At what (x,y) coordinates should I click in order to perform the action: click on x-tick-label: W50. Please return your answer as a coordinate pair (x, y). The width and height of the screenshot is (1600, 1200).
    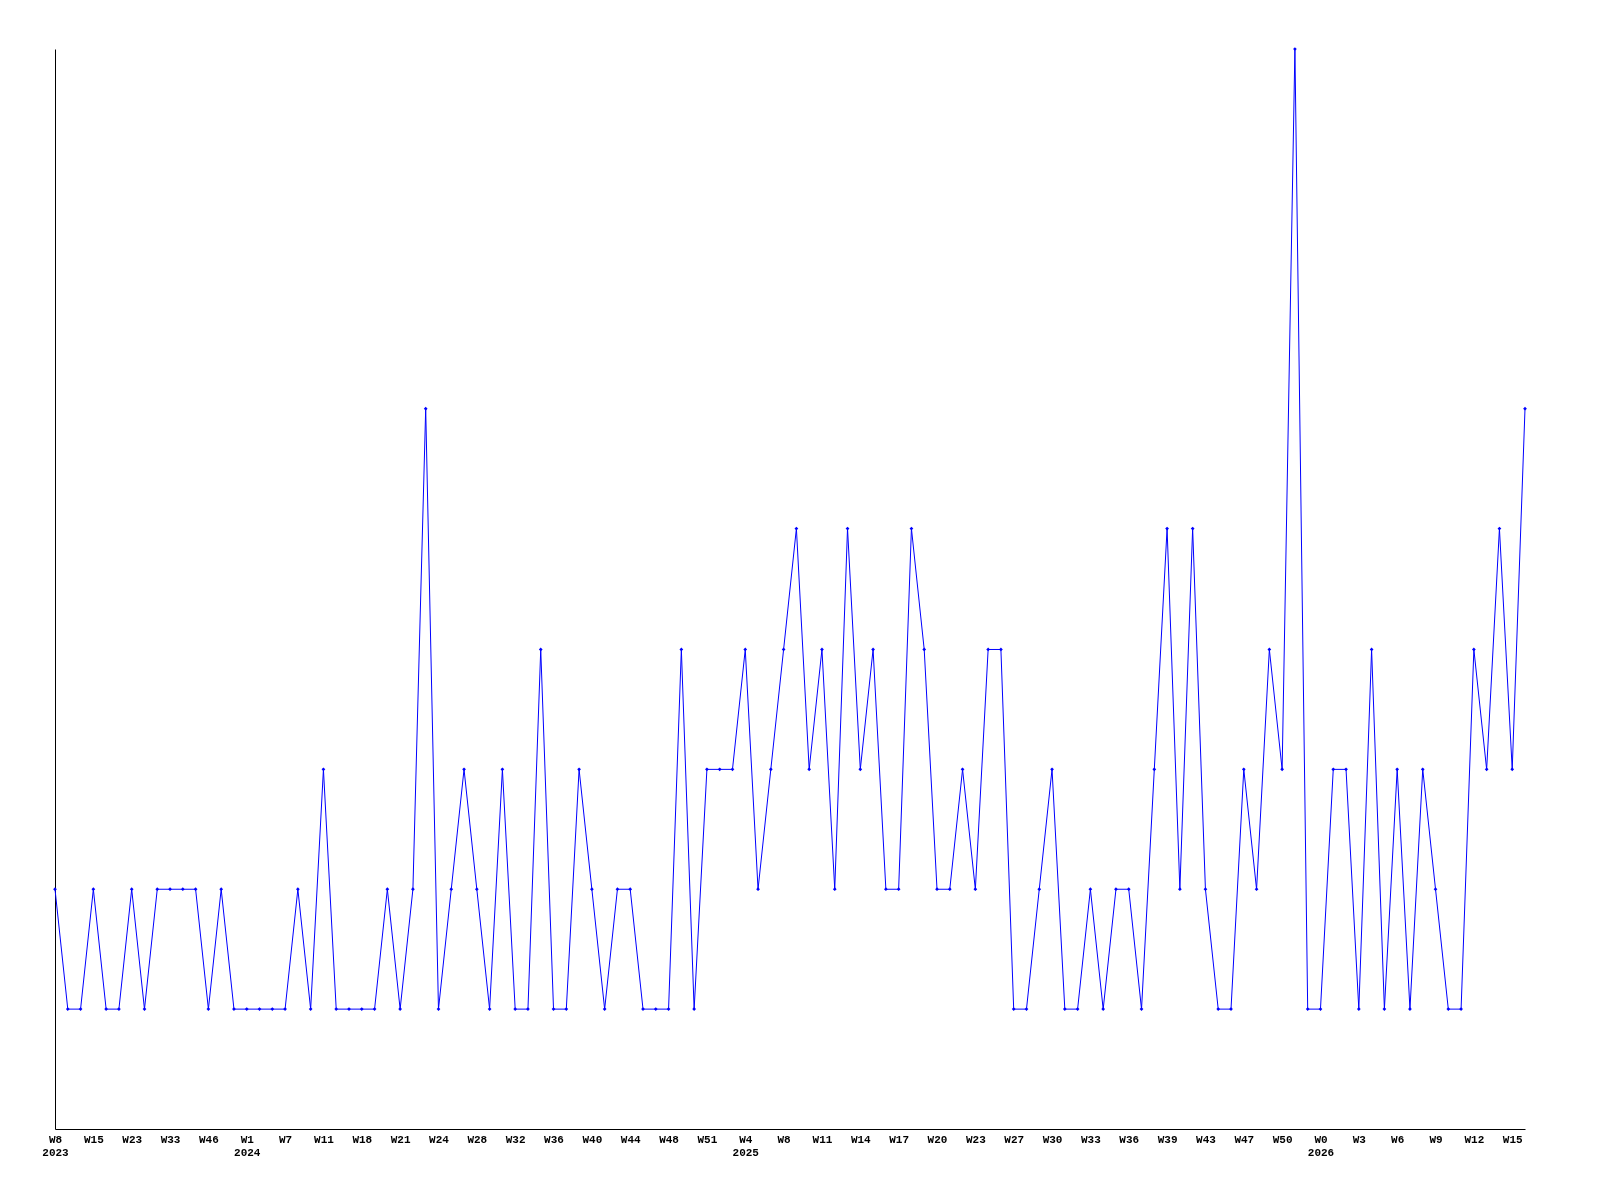
    Looking at the image, I should click on (1282, 1139).